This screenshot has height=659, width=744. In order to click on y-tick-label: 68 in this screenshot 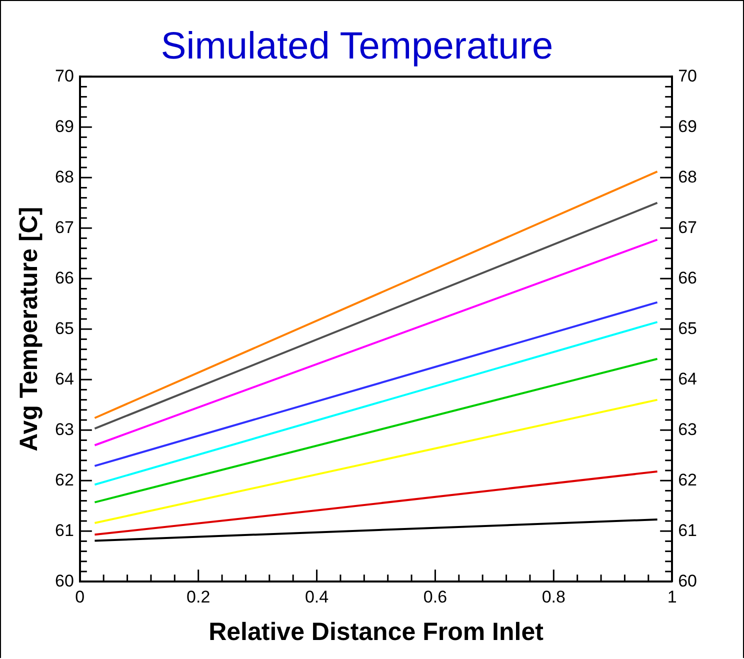, I will do `click(64, 176)`.